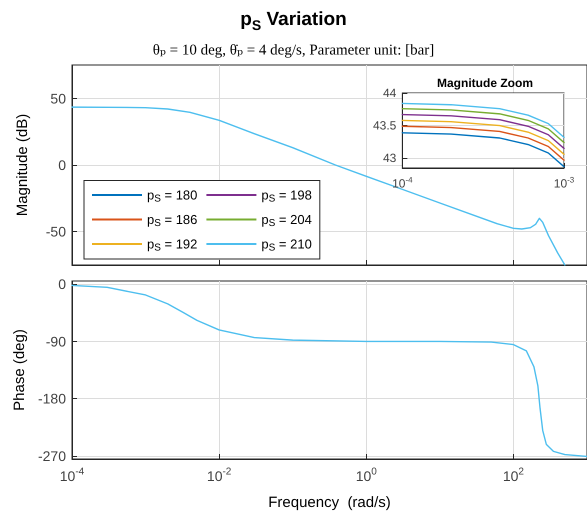 The image size is (587, 517). What do you see at coordinates (389, 158) in the screenshot?
I see `y-tick-label: 43` at bounding box center [389, 158].